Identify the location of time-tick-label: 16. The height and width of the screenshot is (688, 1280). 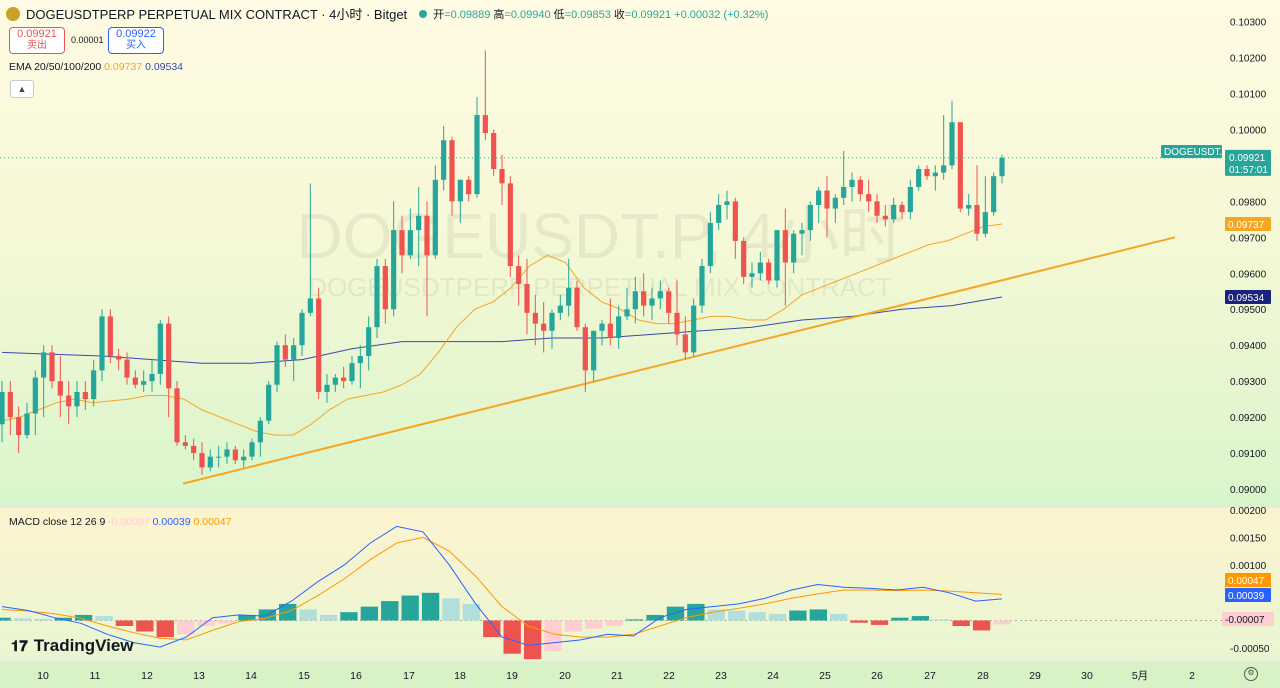
(356, 676).